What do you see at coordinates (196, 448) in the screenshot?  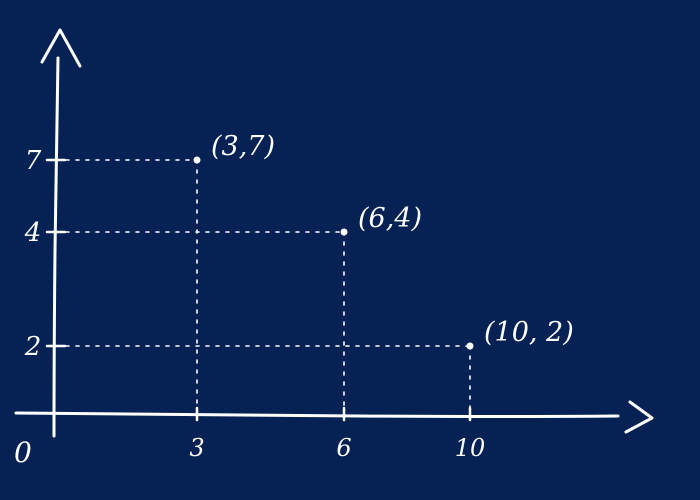 I see `x-tick-label-1: 3` at bounding box center [196, 448].